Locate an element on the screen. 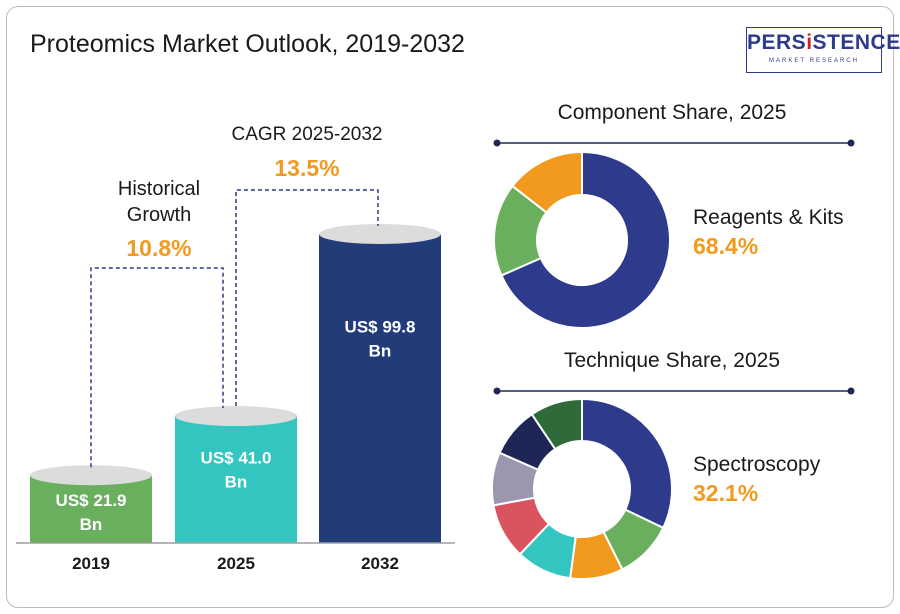 This screenshot has width=900, height=614. historical-growth-label: Growth is located at coordinates (159, 215).